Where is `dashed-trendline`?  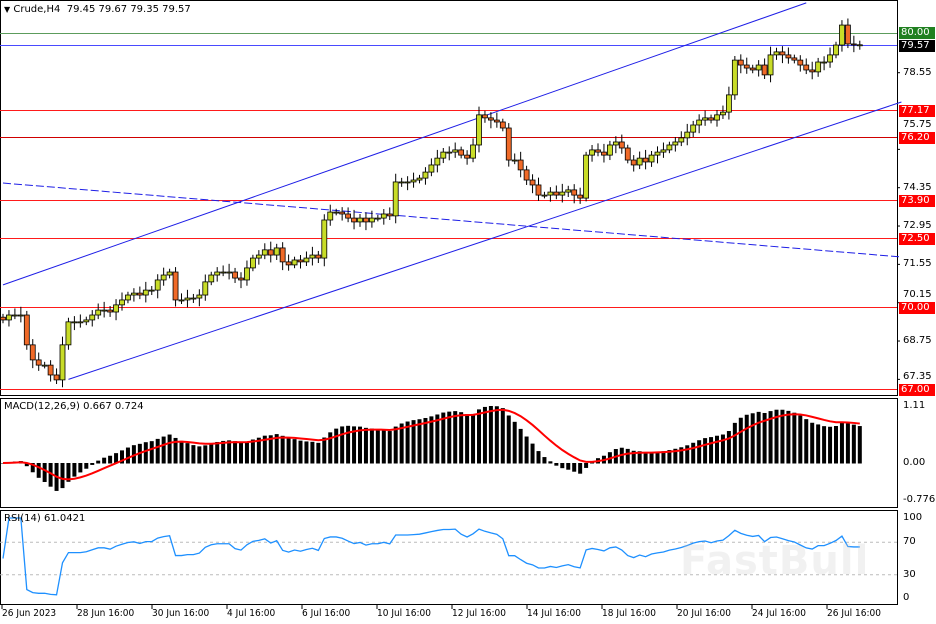 dashed-trendline is located at coordinates (452, 220).